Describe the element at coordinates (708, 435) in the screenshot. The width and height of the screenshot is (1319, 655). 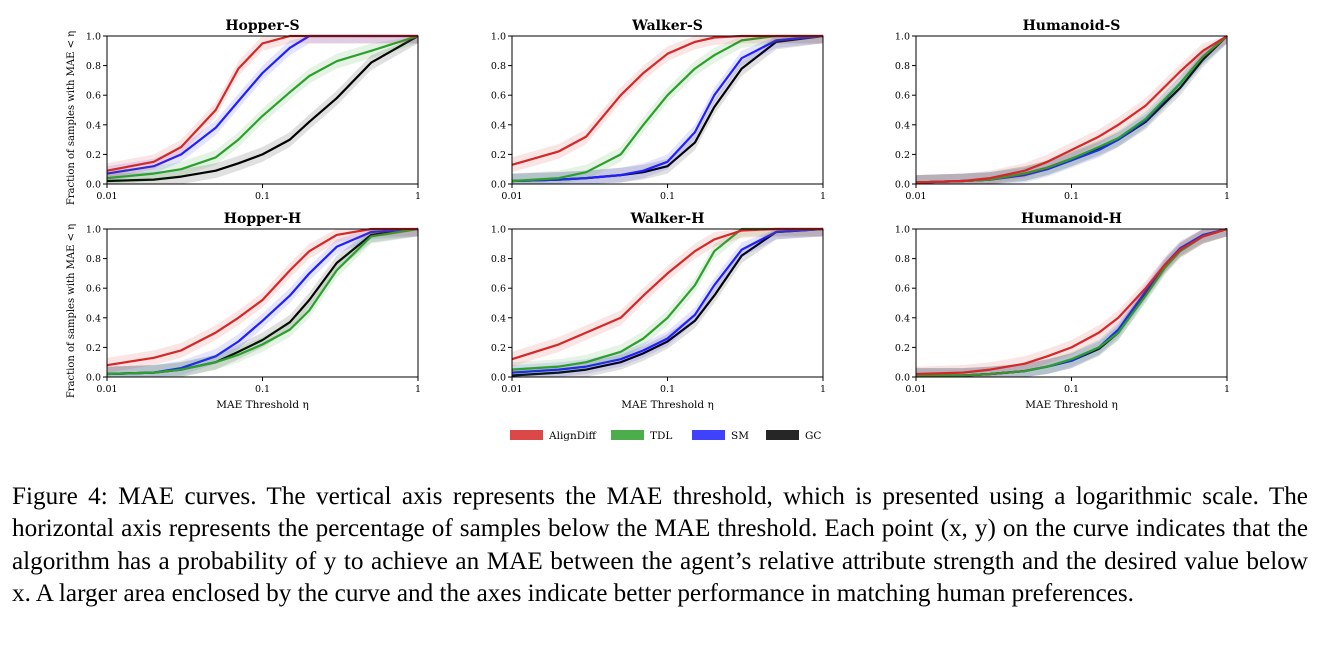
I see `legend-swatch-sm` at that location.